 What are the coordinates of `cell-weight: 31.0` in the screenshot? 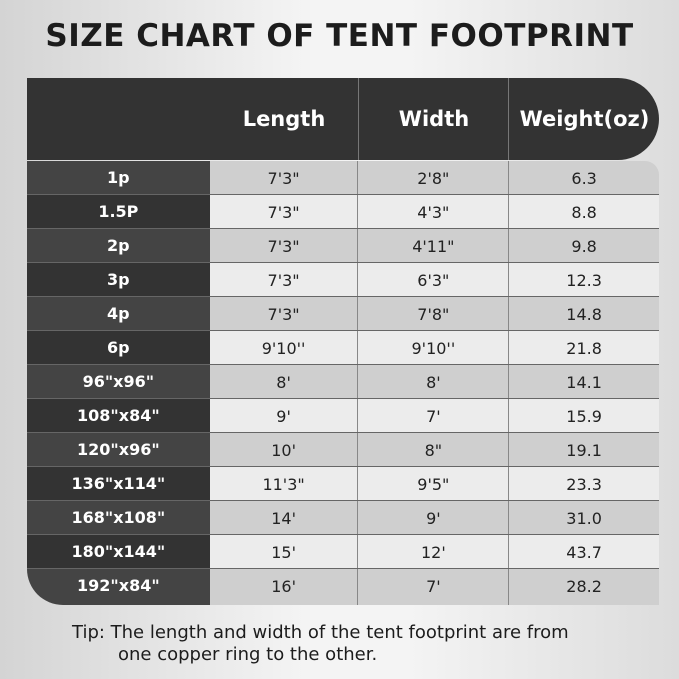 It's located at (583, 517).